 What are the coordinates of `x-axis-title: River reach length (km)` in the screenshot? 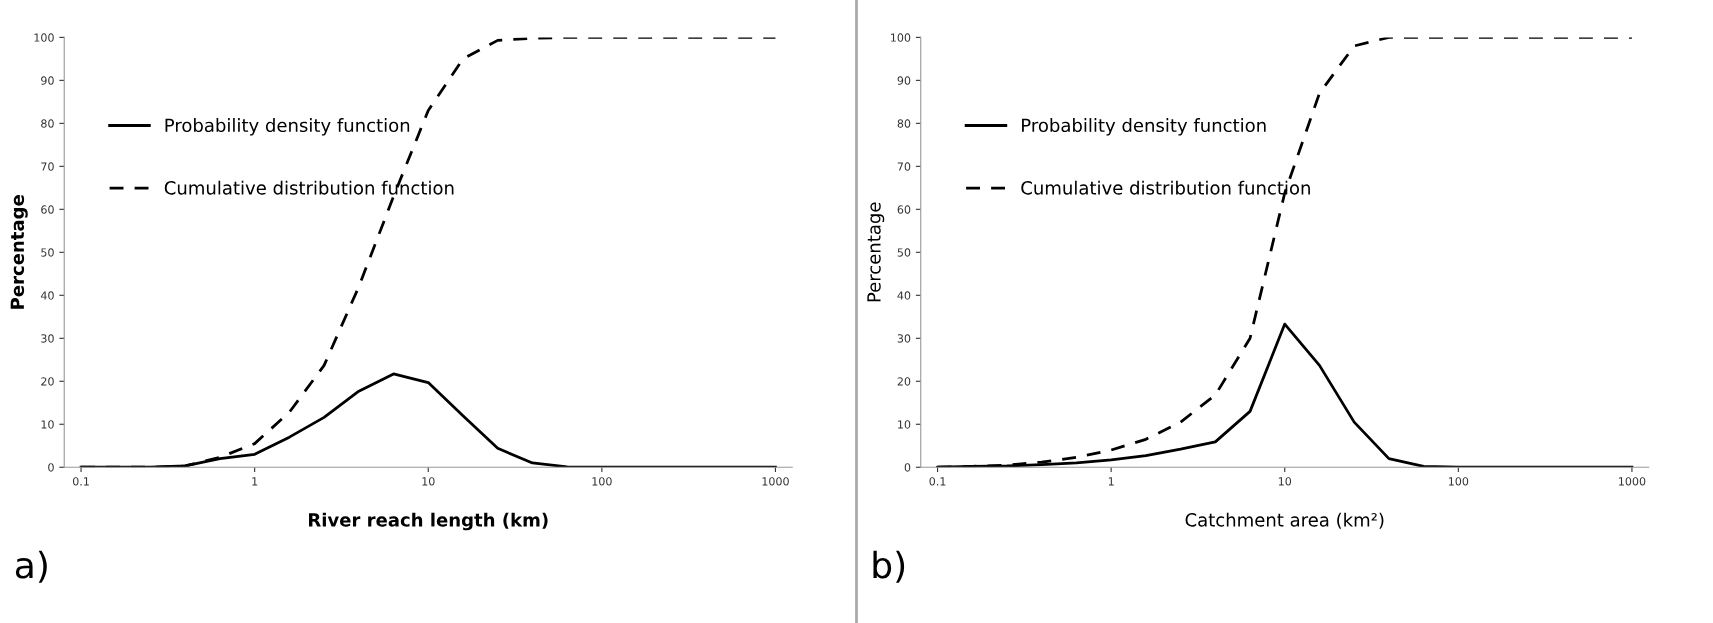 It's located at (428, 521).